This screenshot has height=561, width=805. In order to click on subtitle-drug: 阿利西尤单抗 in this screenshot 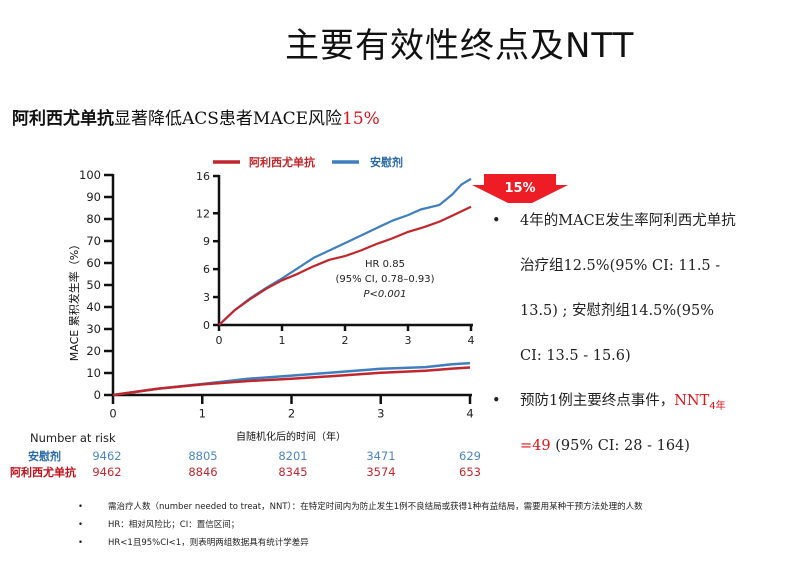, I will do `click(63, 119)`.